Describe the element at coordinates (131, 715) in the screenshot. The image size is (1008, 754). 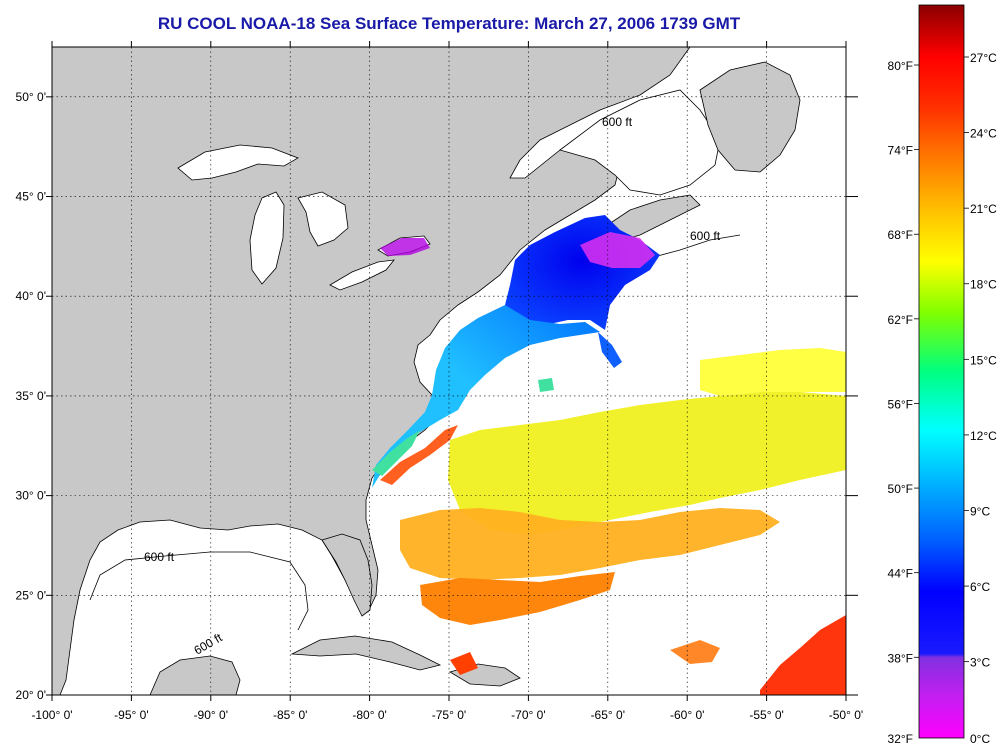
I see `lon-label: -95° 0'` at that location.